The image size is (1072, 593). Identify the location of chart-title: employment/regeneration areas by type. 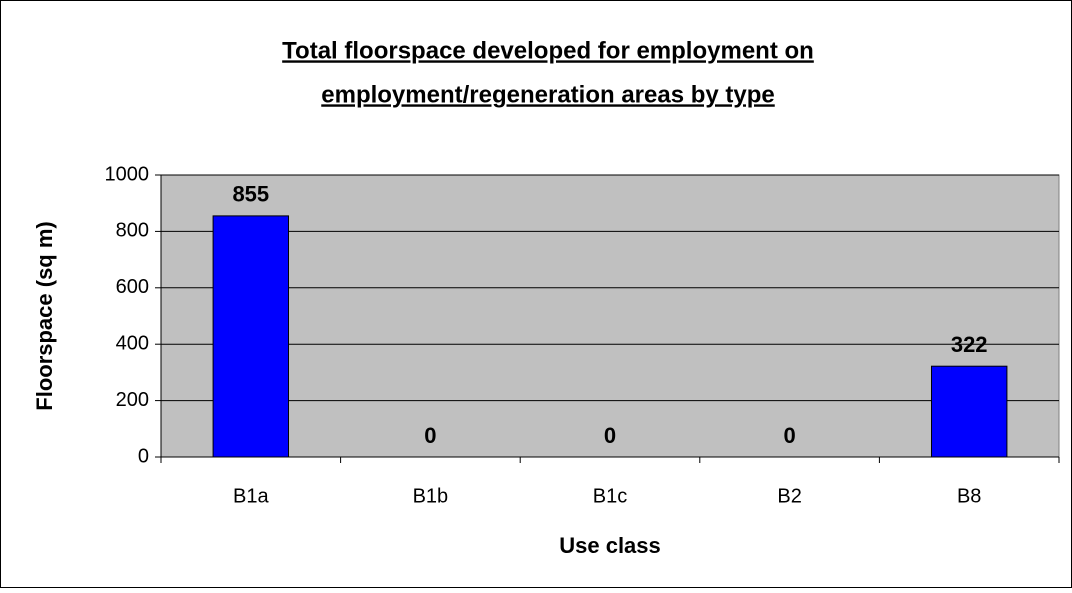
(548, 94).